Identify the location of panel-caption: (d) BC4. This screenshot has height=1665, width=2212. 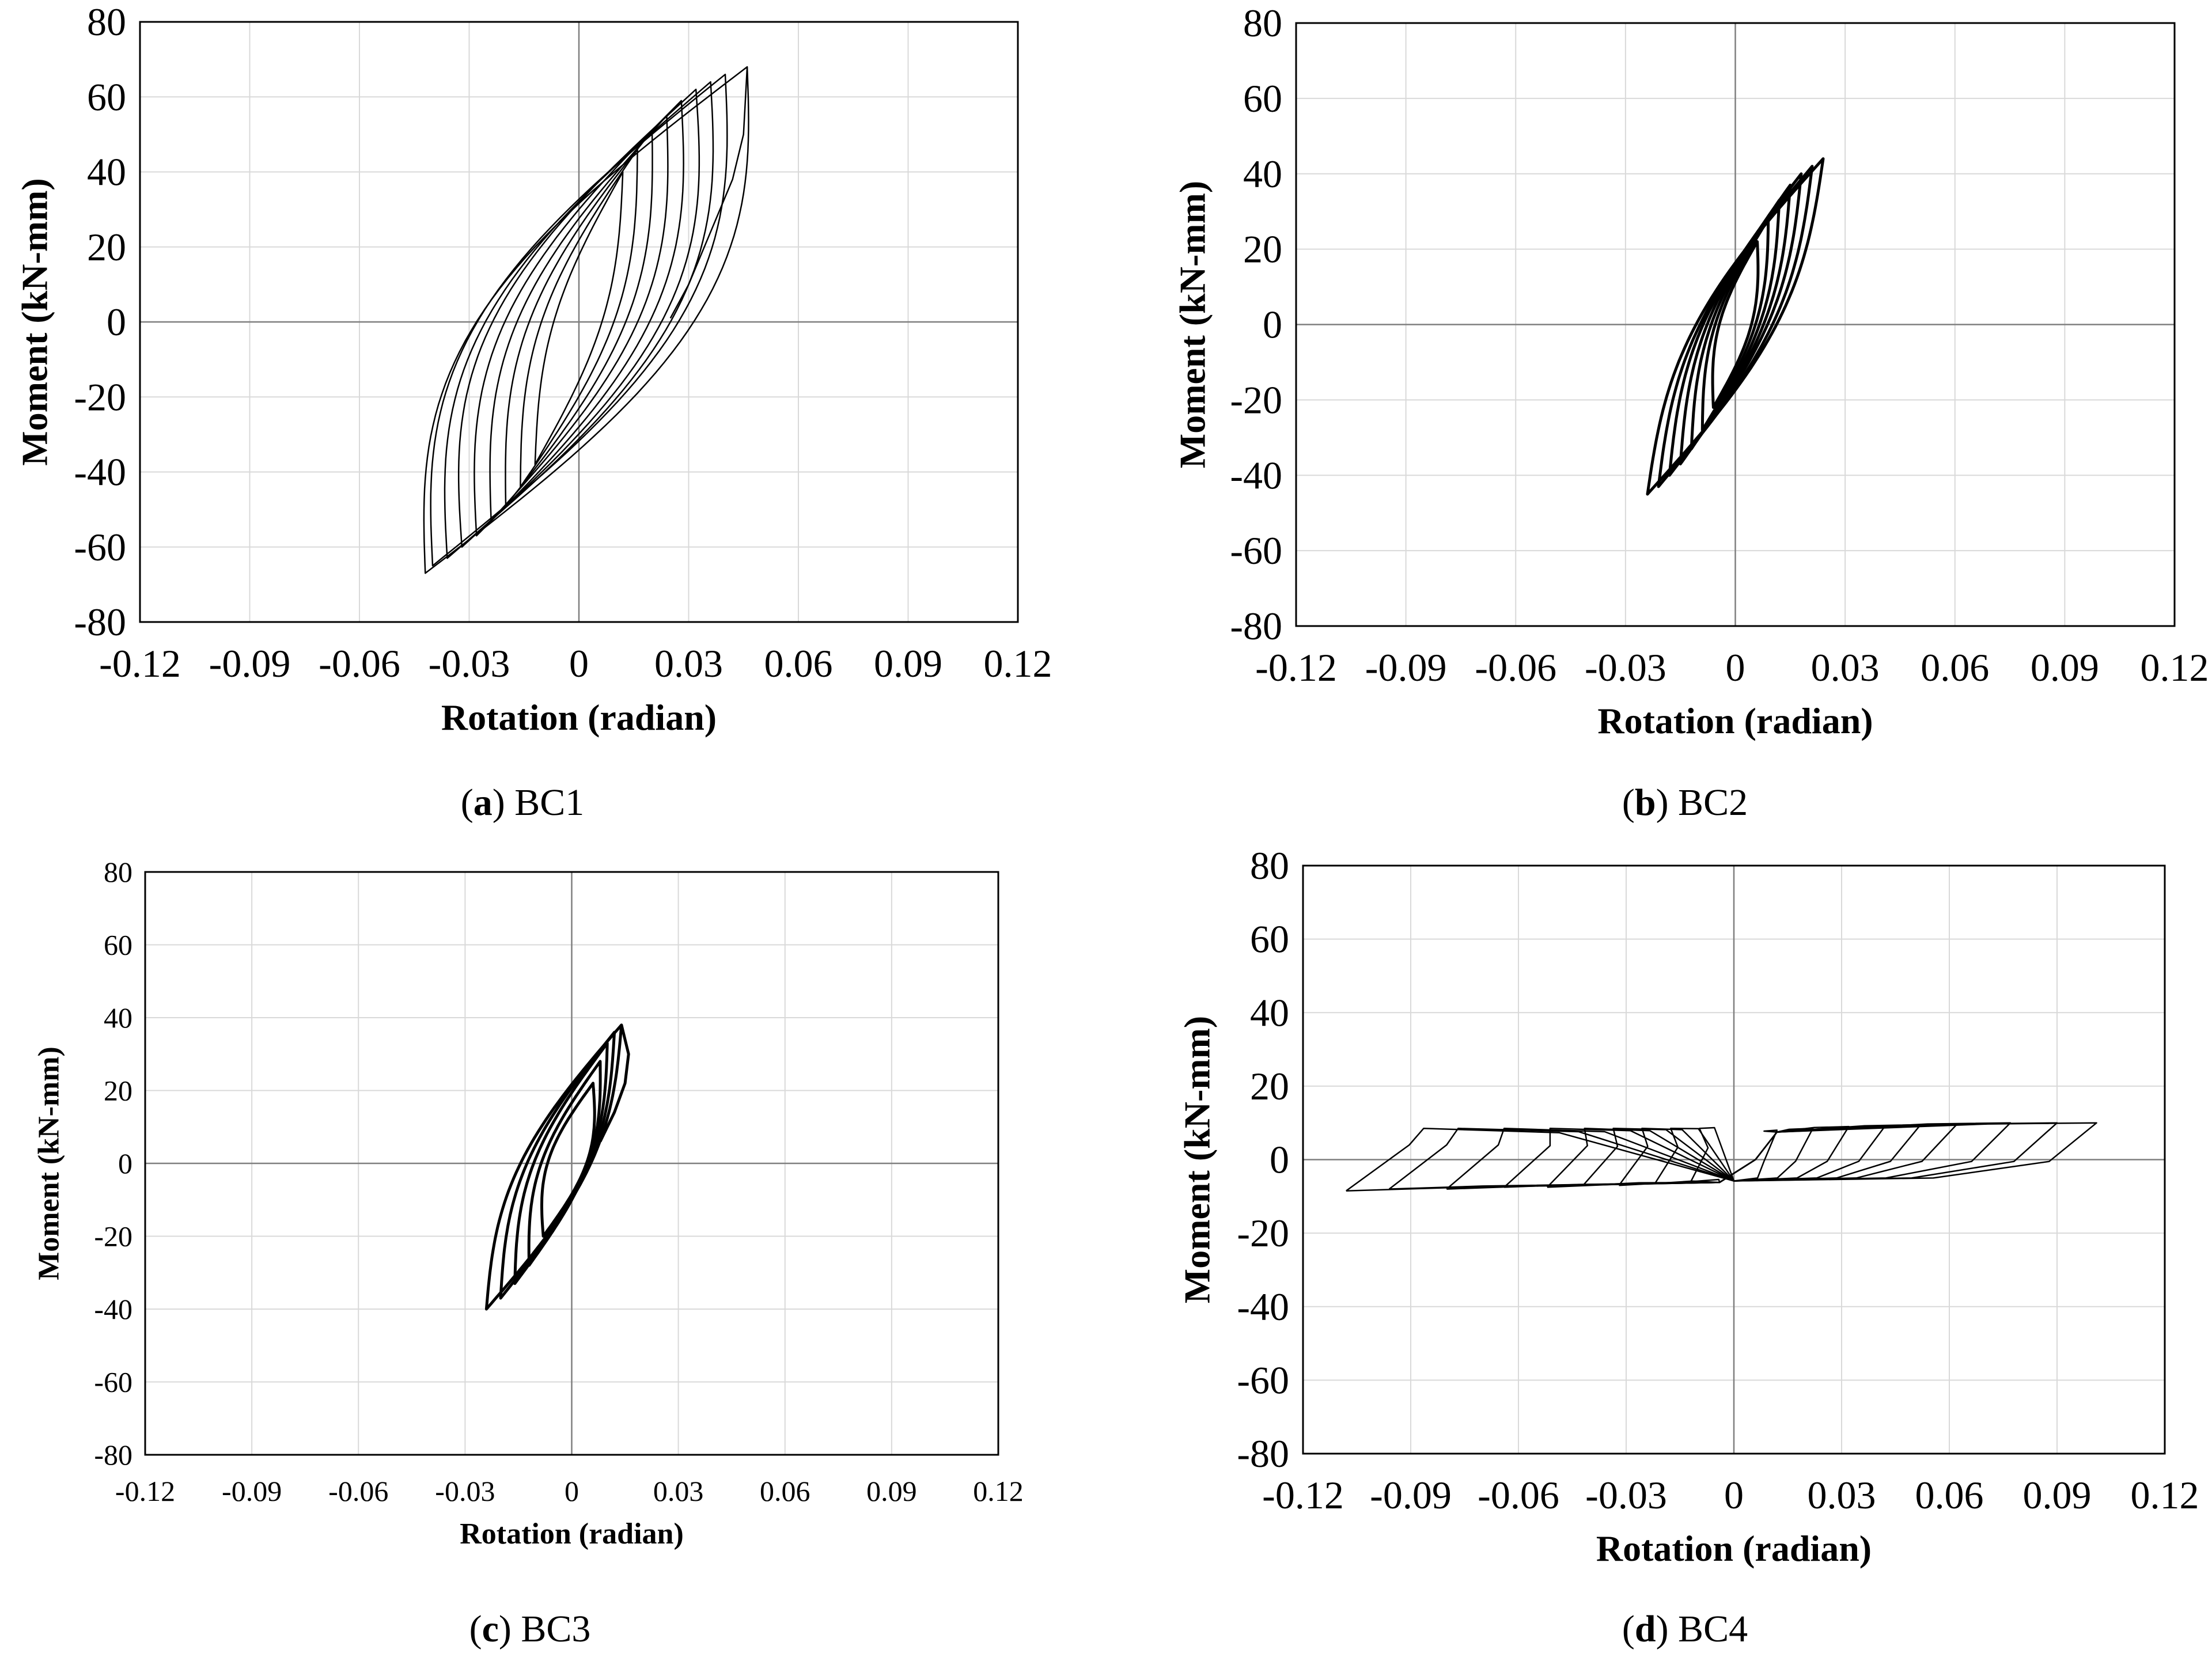
(1685, 1629).